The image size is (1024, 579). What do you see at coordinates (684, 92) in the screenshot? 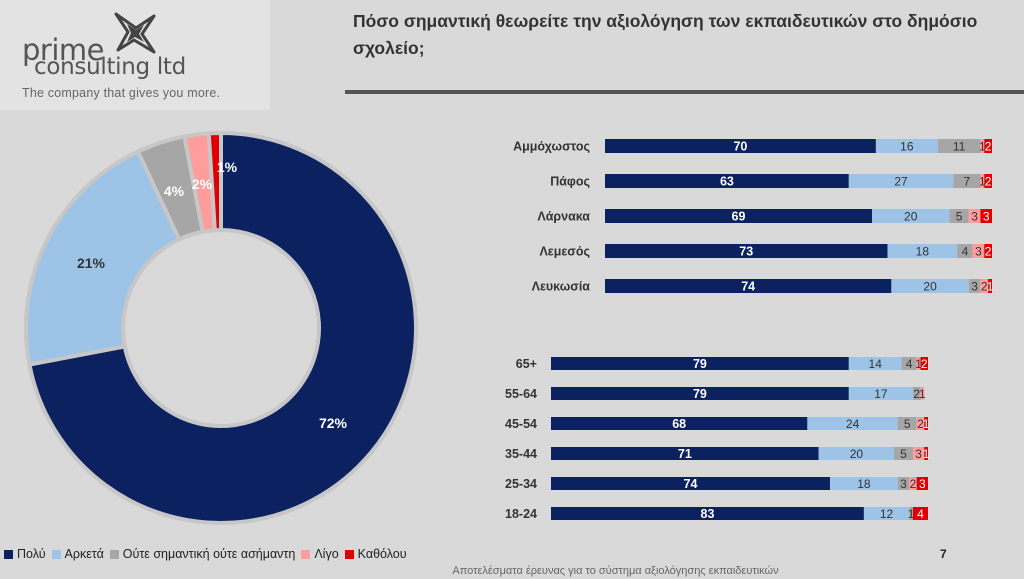
I see `title-divider` at bounding box center [684, 92].